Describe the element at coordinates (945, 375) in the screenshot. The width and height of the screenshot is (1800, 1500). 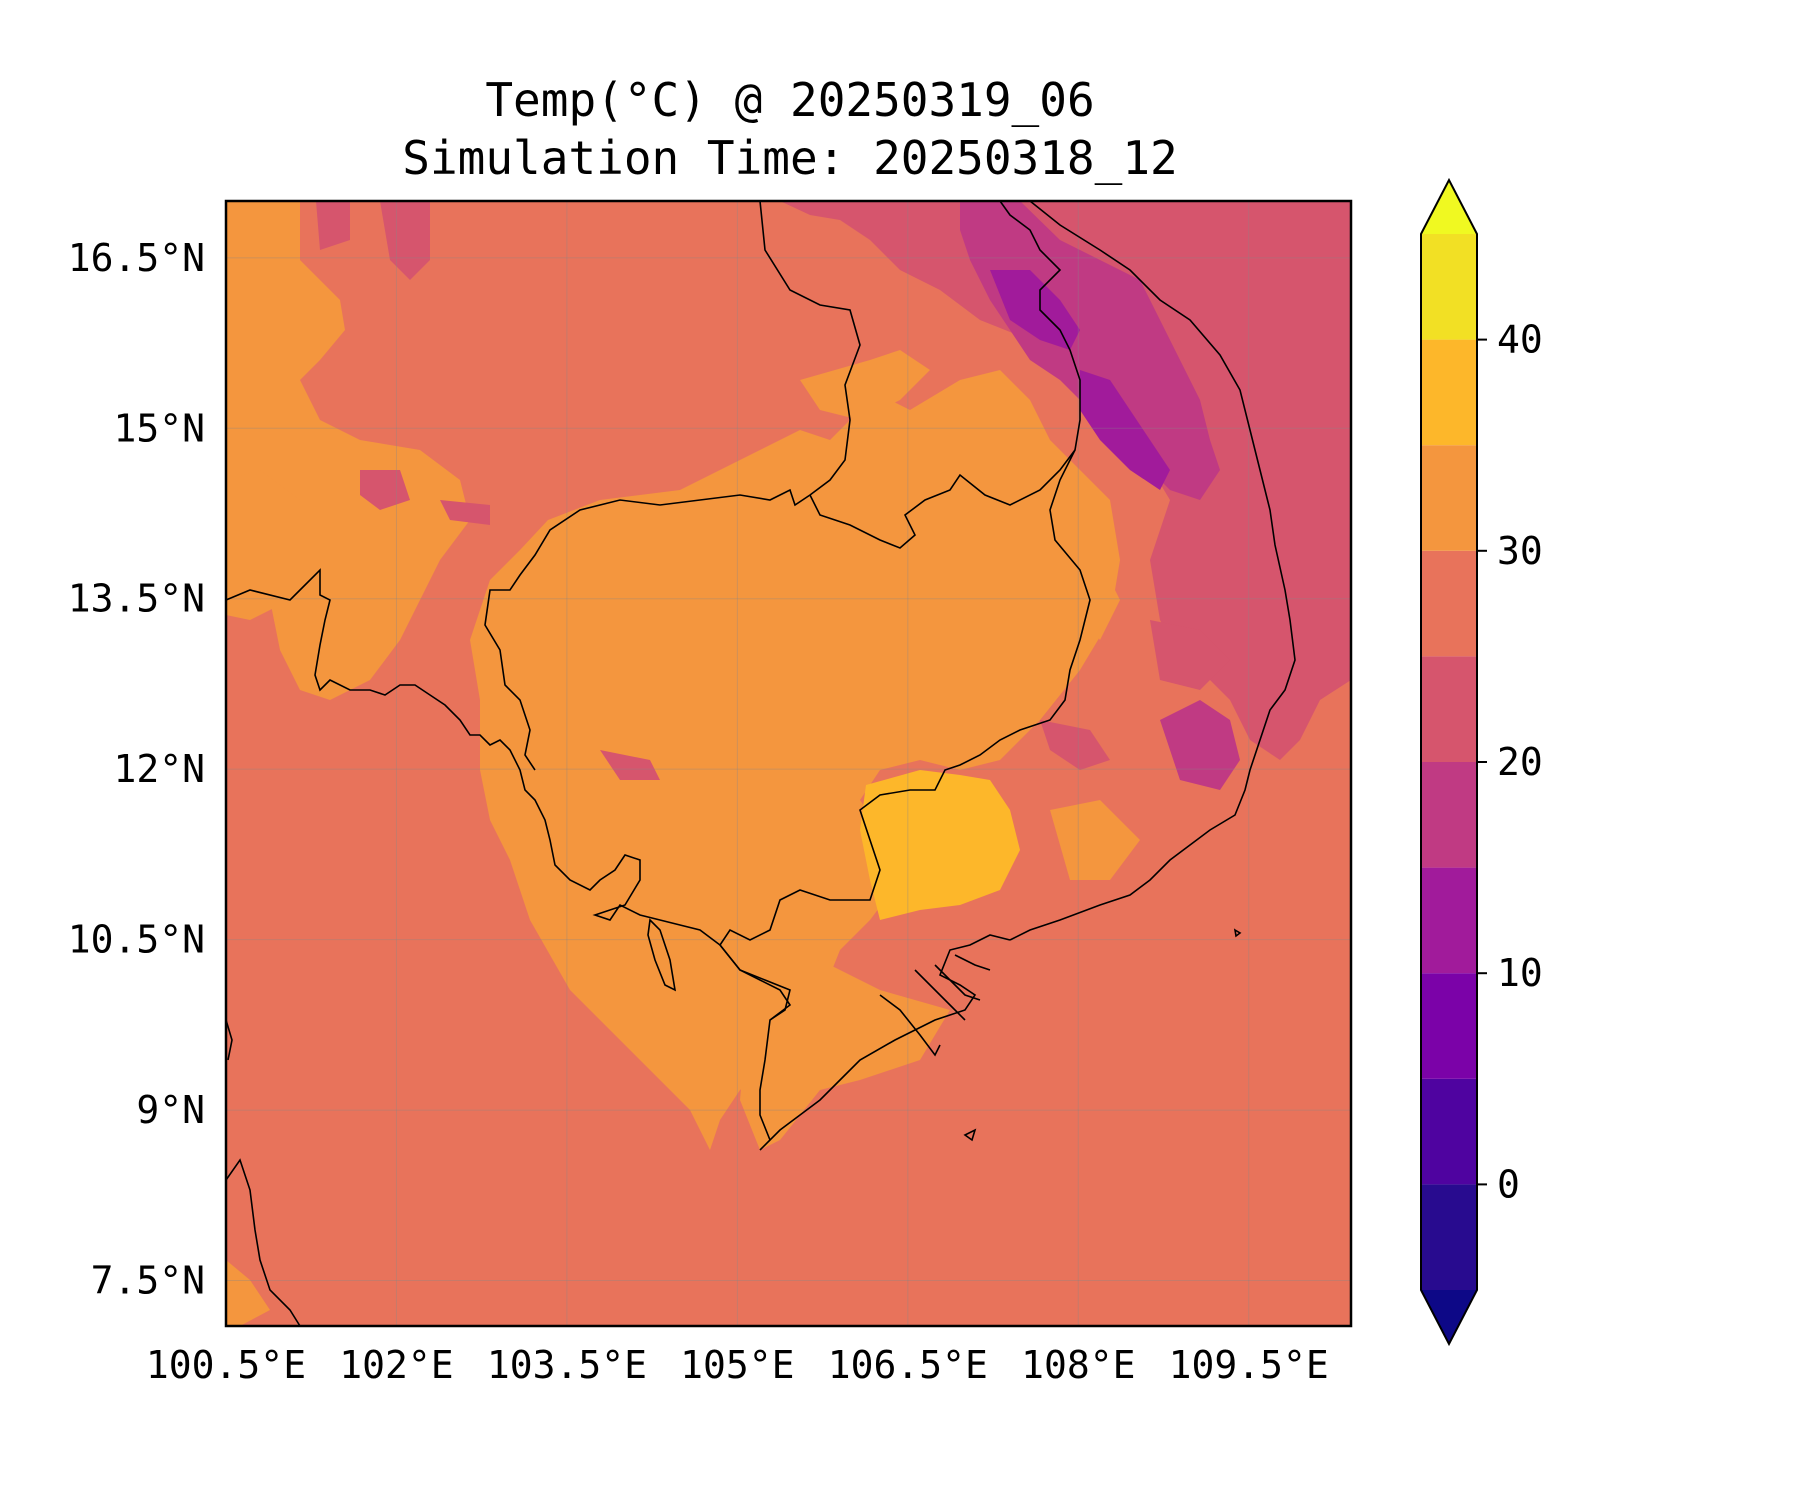
I see `laos-cambodia-border` at that location.